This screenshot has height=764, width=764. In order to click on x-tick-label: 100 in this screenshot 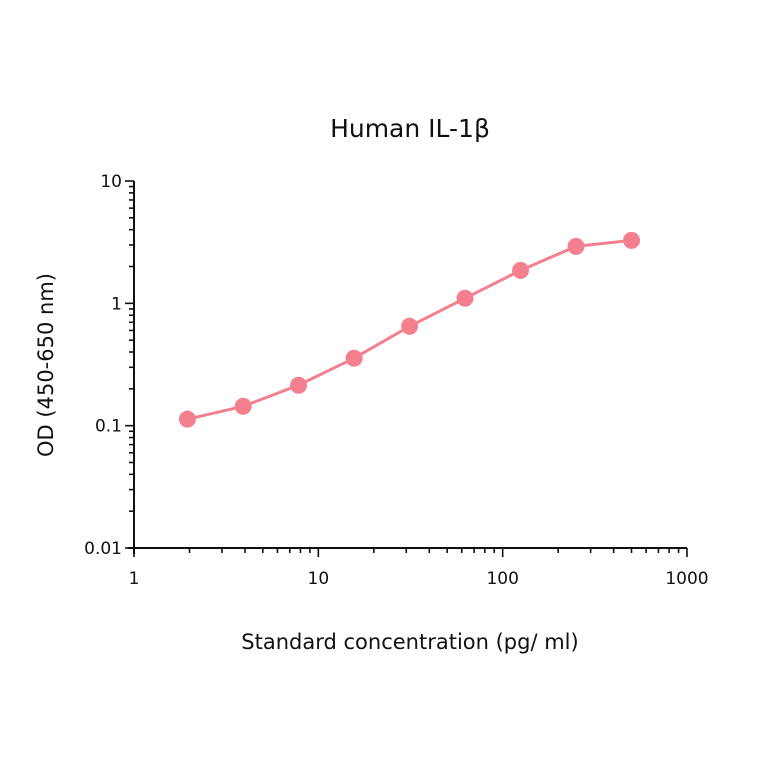, I will do `click(502, 579)`.